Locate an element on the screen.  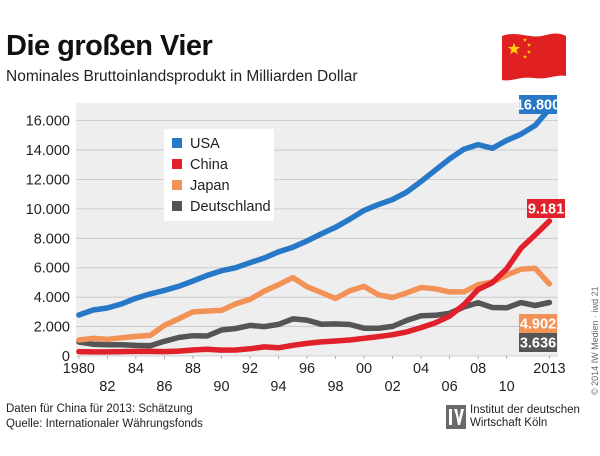
legend-item-usa: USA is located at coordinates (196, 144).